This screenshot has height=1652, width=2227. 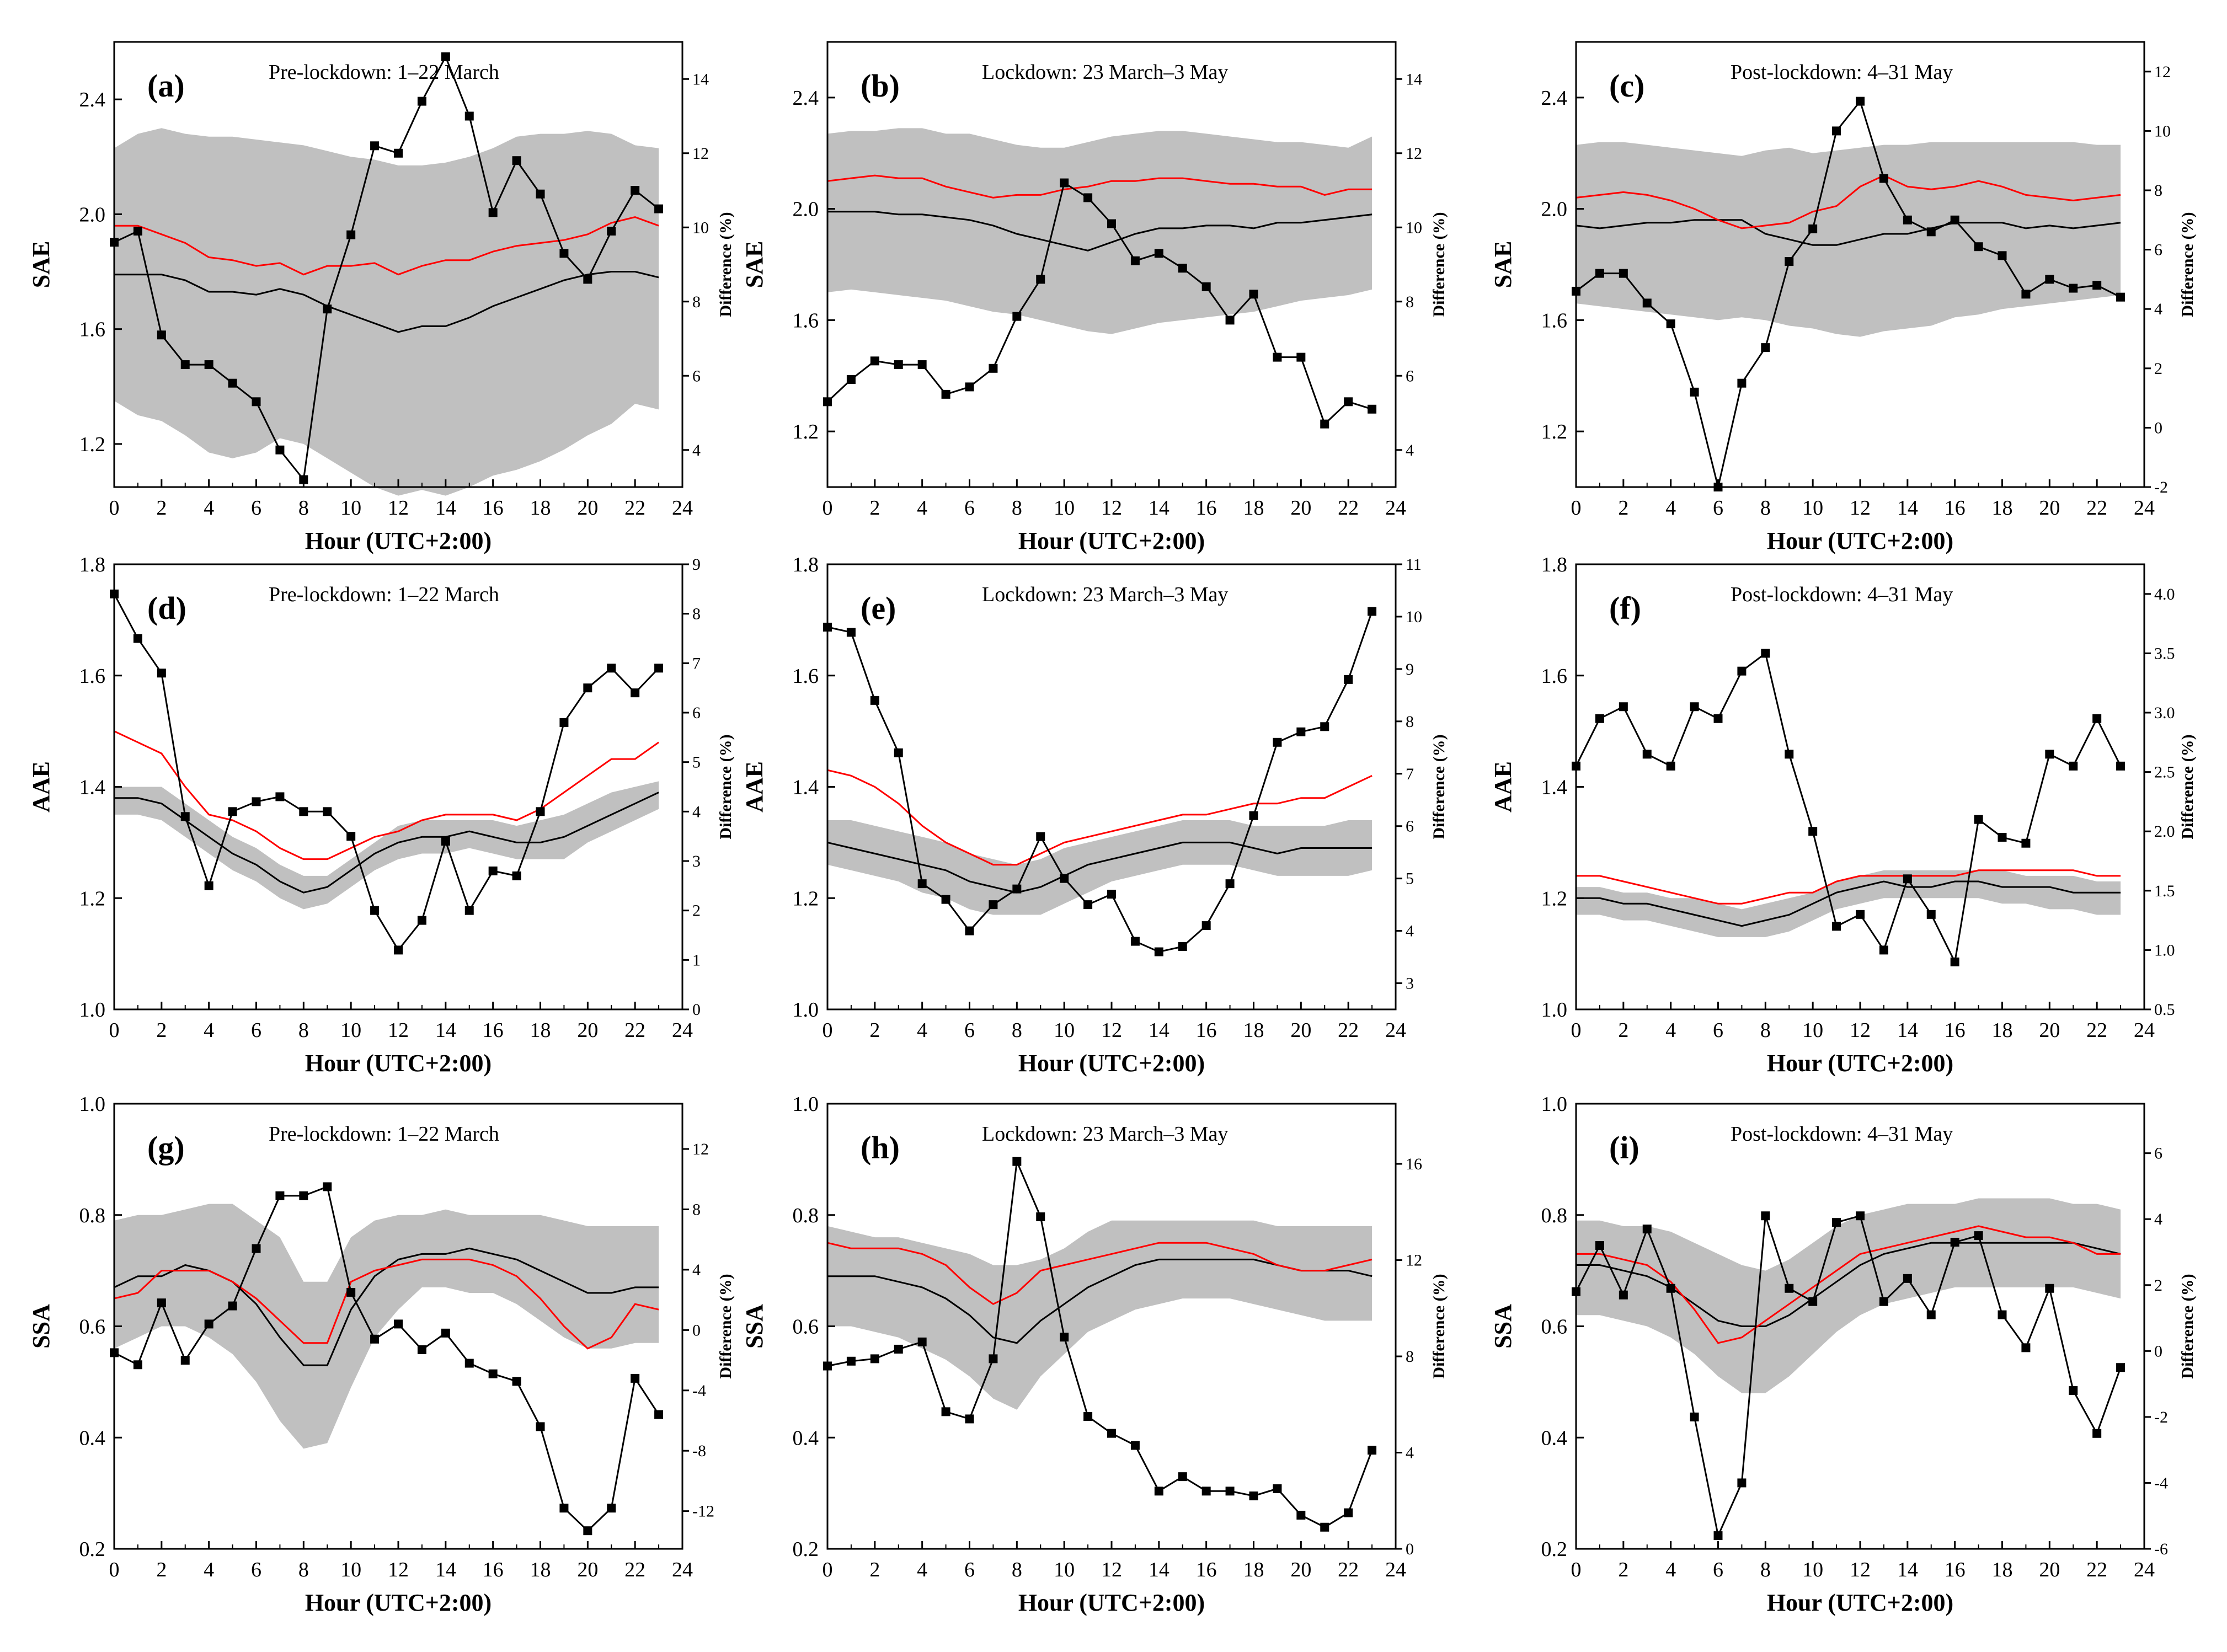 What do you see at coordinates (92, 1215) in the screenshot?
I see `y-tick-label: 0.8` at bounding box center [92, 1215].